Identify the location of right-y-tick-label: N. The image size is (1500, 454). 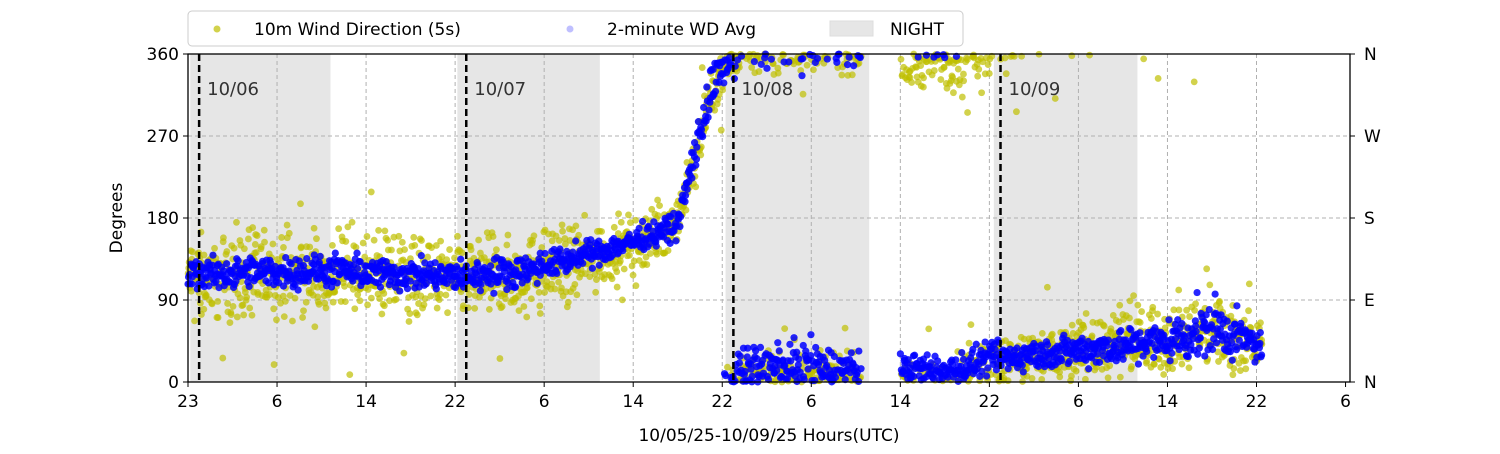
(1370, 383).